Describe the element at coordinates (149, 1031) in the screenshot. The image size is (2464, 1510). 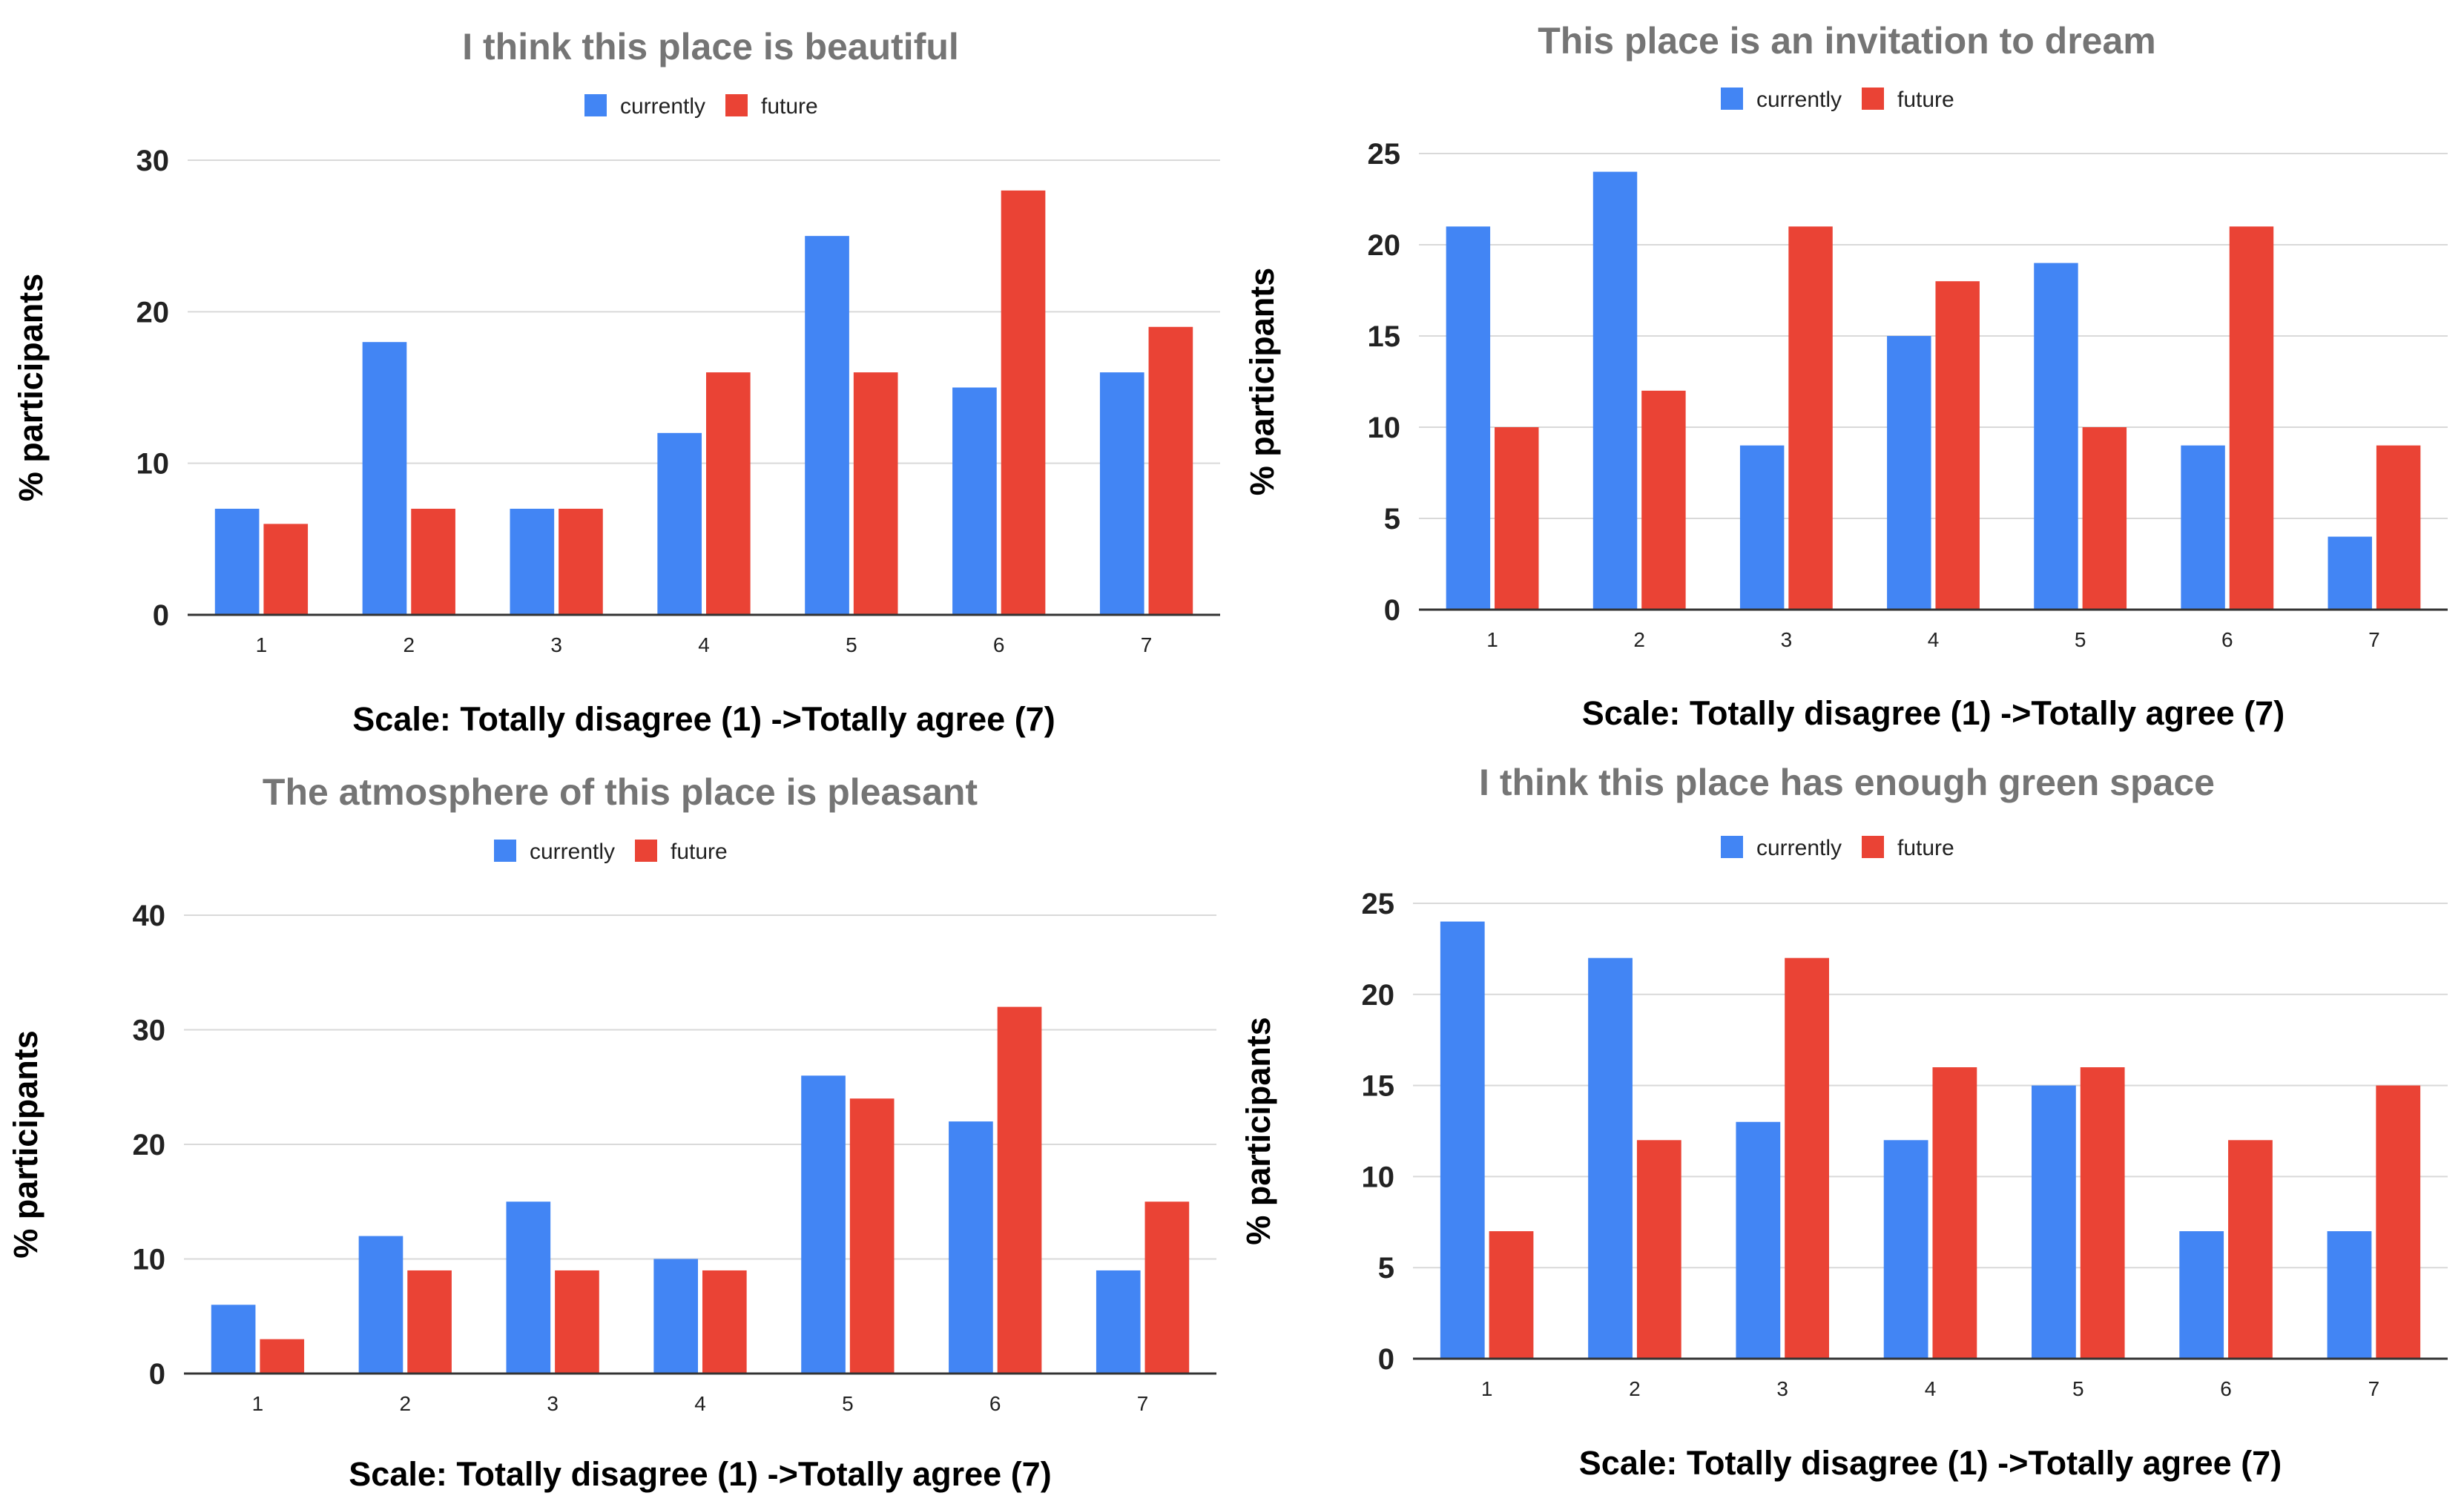
I see `y-tick-label: 30` at that location.